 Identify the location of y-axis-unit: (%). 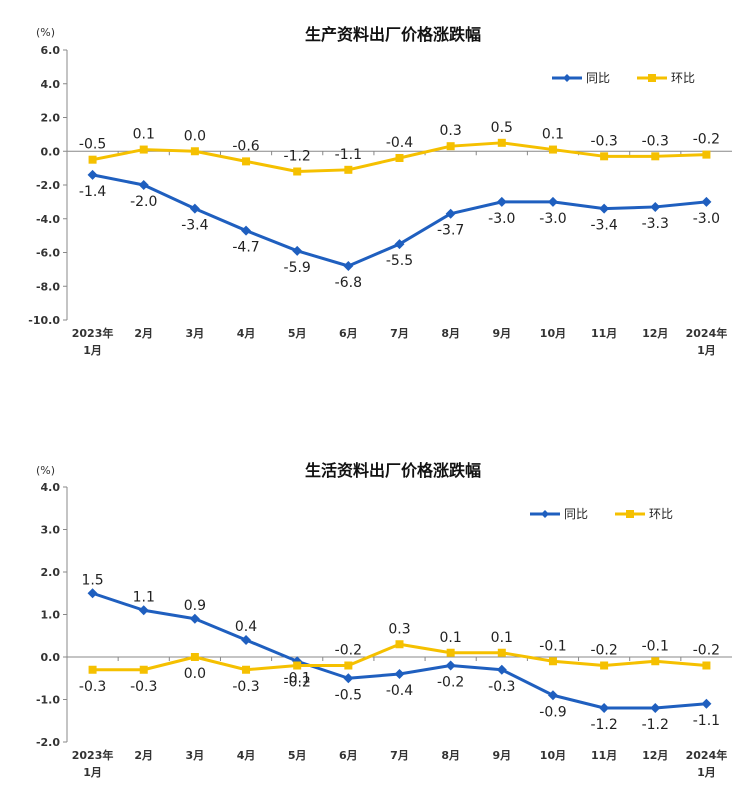
(45, 470).